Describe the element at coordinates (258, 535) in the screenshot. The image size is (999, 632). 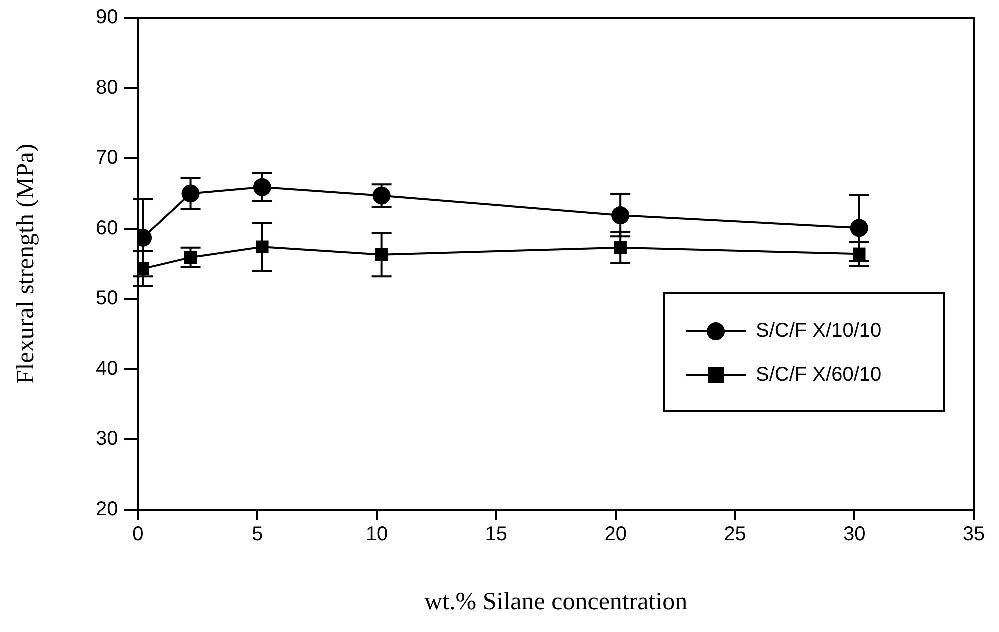
I see `x-tick-label: 5` at that location.